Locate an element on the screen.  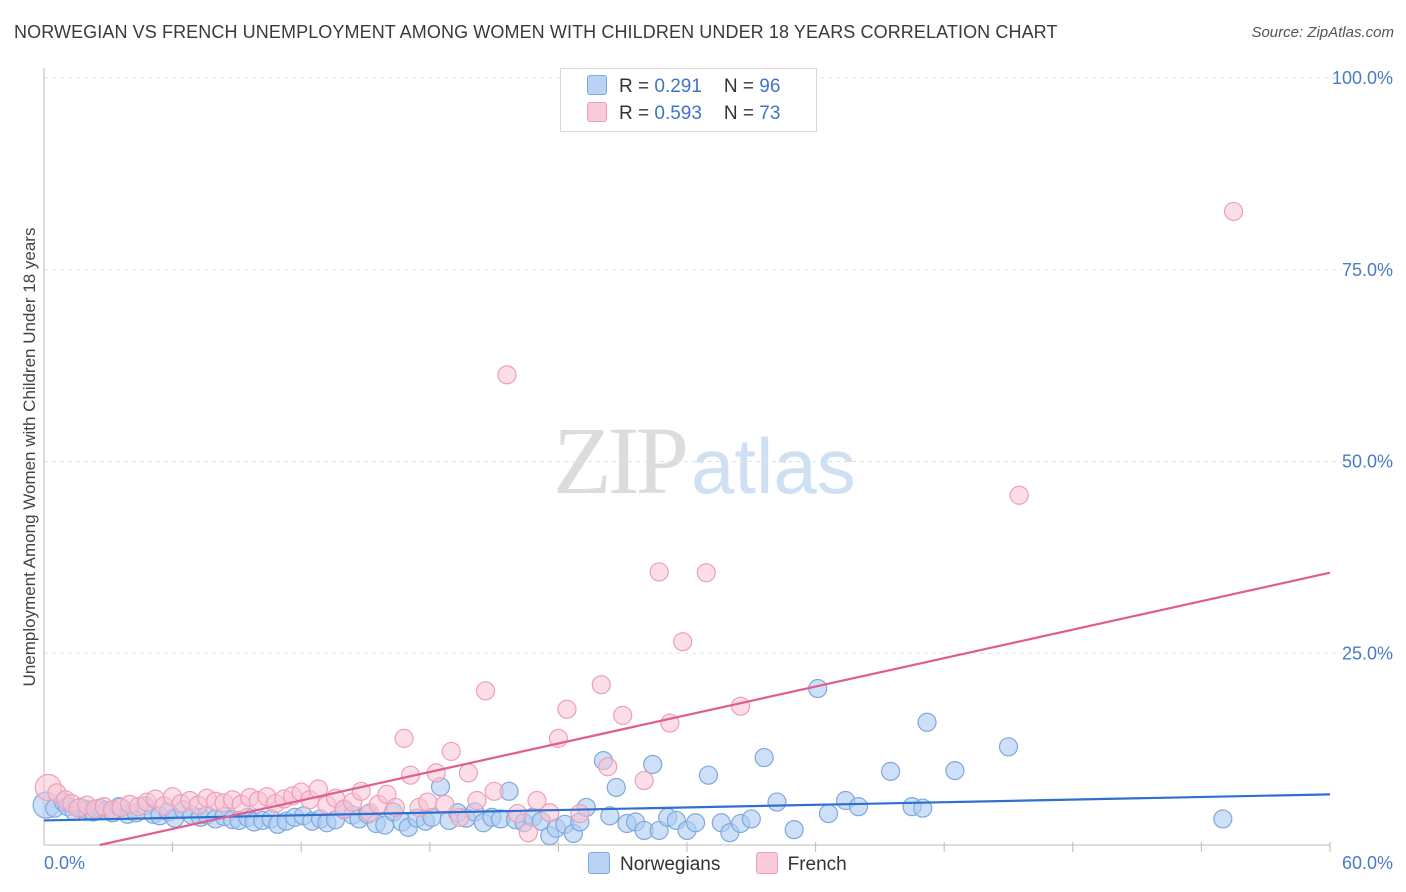
legend-label-norwegians: Norwegians is located at coordinates (670, 864).